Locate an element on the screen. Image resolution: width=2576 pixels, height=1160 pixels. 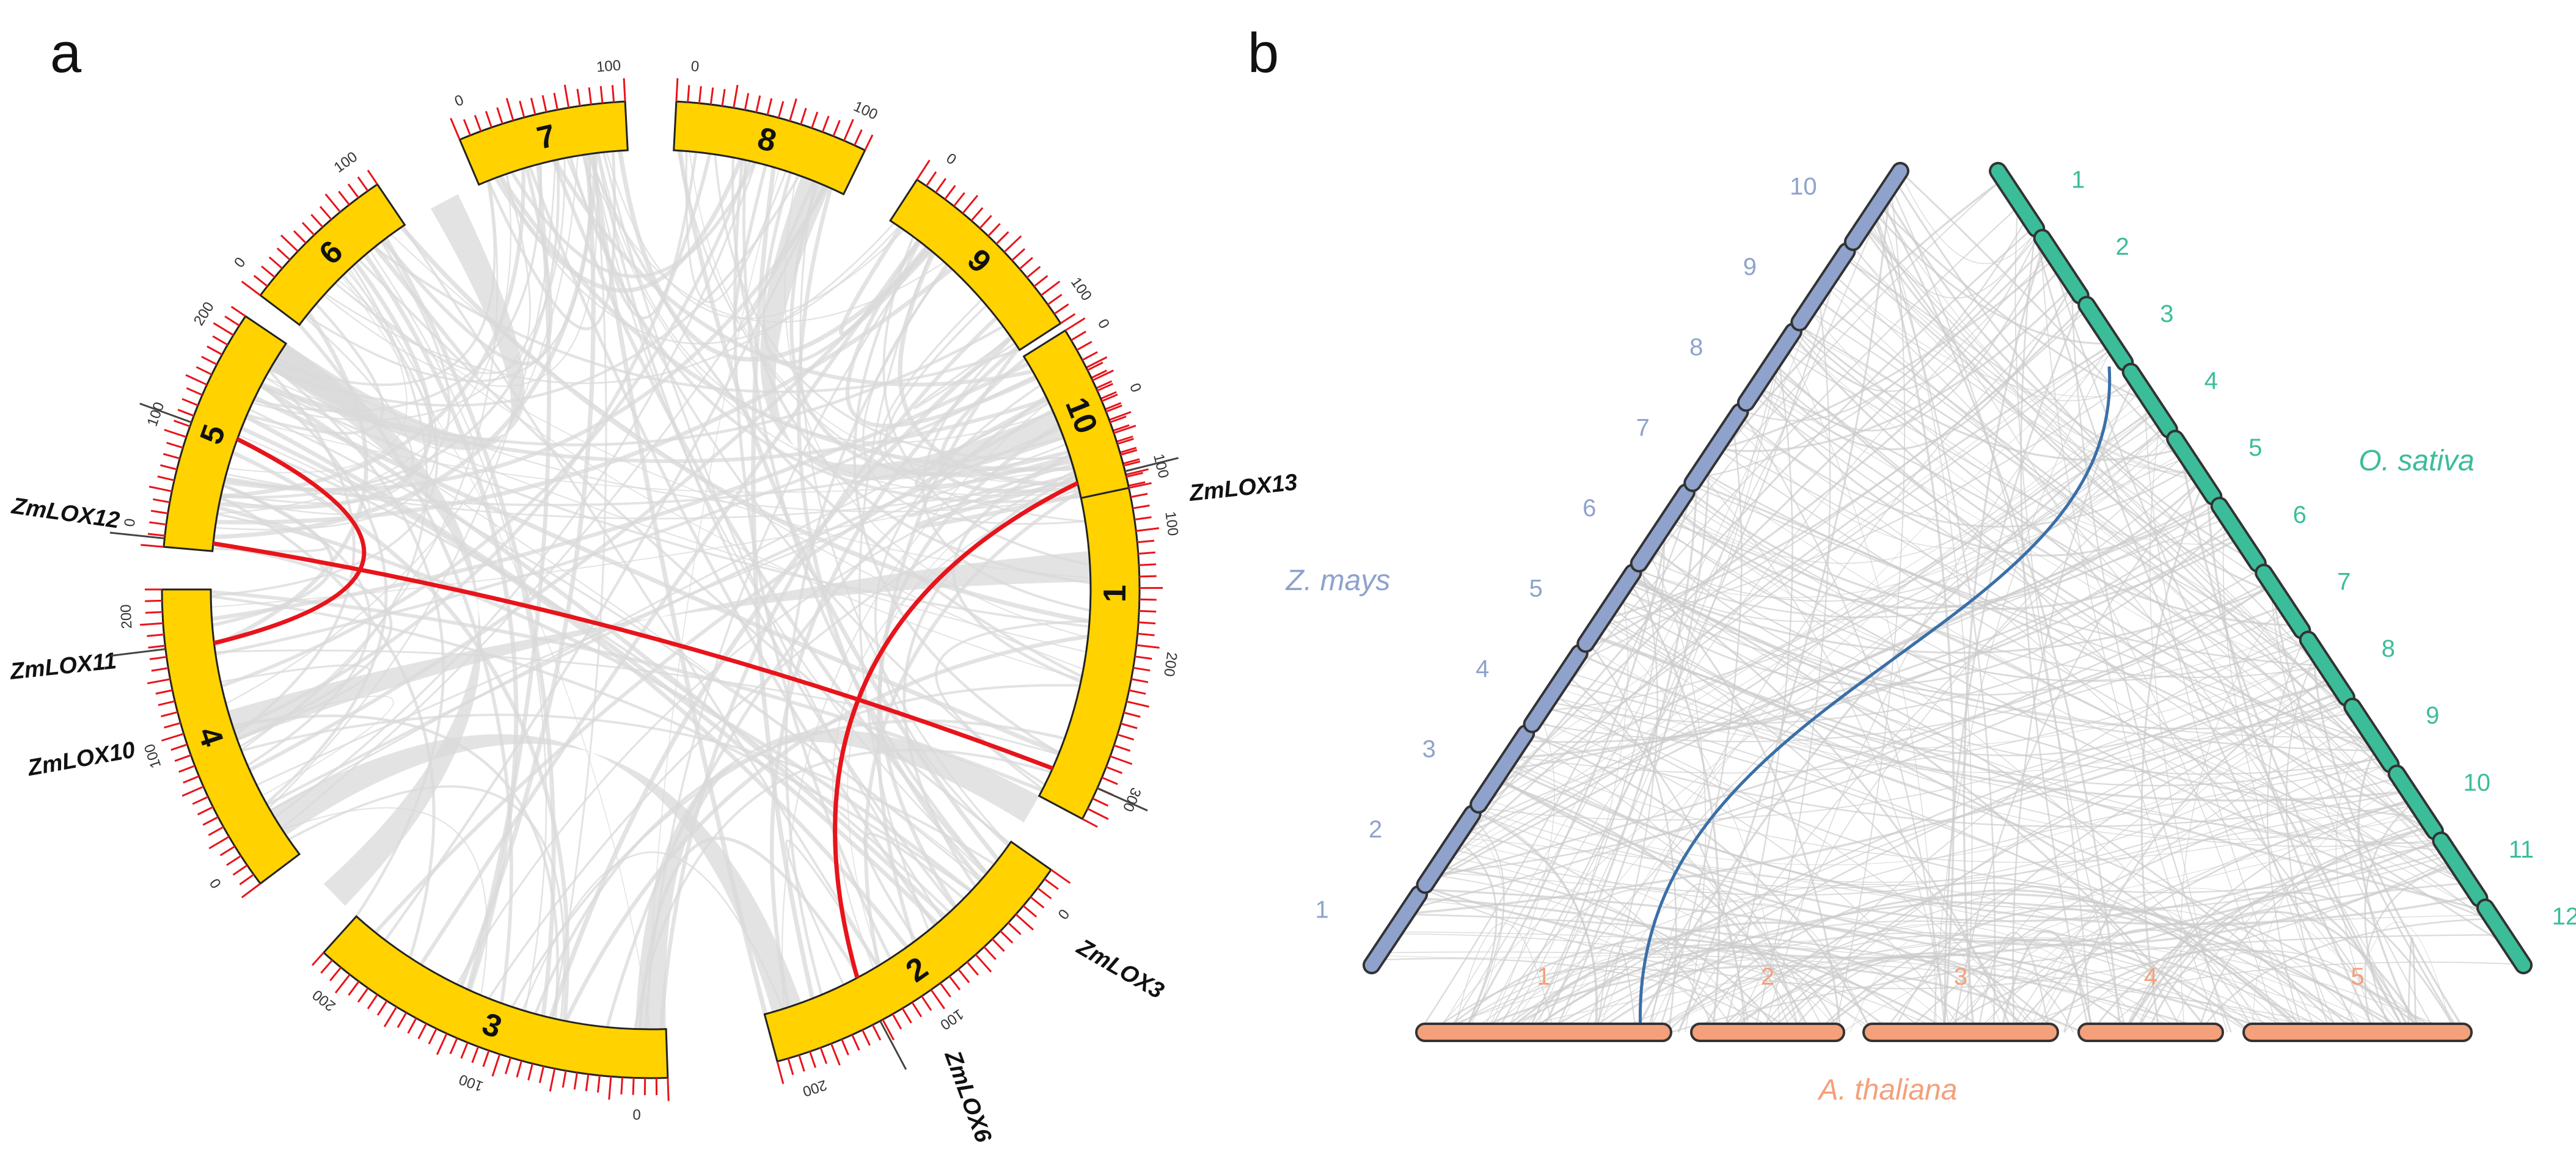
species-label-zmays: Z. mays is located at coordinates (1338, 580).